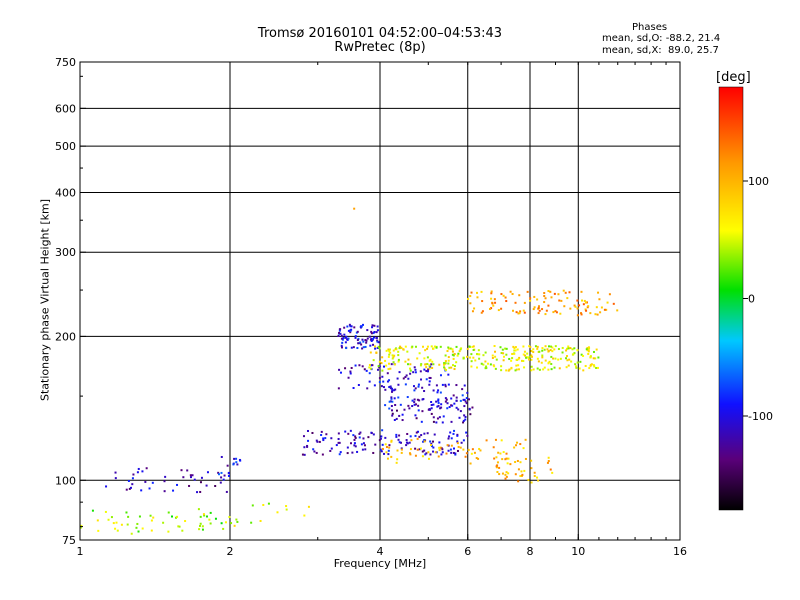  What do you see at coordinates (65, 480) in the screenshot?
I see `y-tick-label: 100` at bounding box center [65, 480].